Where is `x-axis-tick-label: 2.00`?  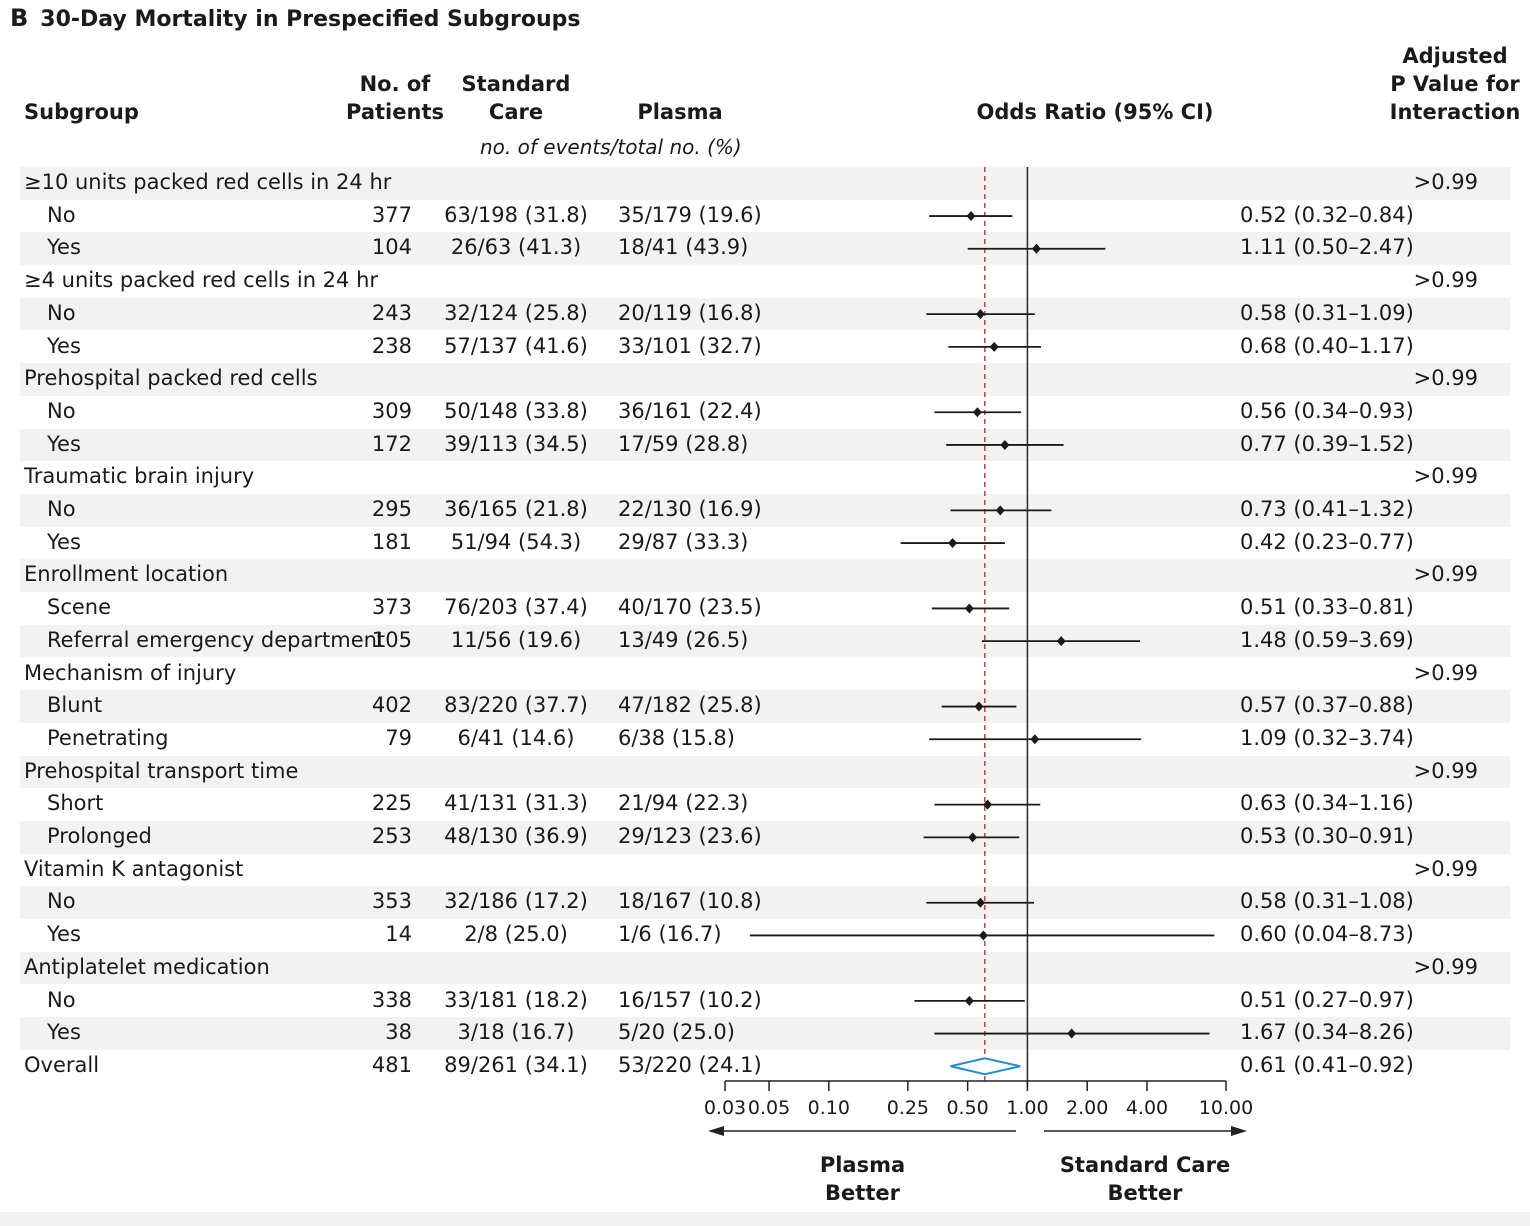
x-axis-tick-label: 2.00 is located at coordinates (1087, 1108).